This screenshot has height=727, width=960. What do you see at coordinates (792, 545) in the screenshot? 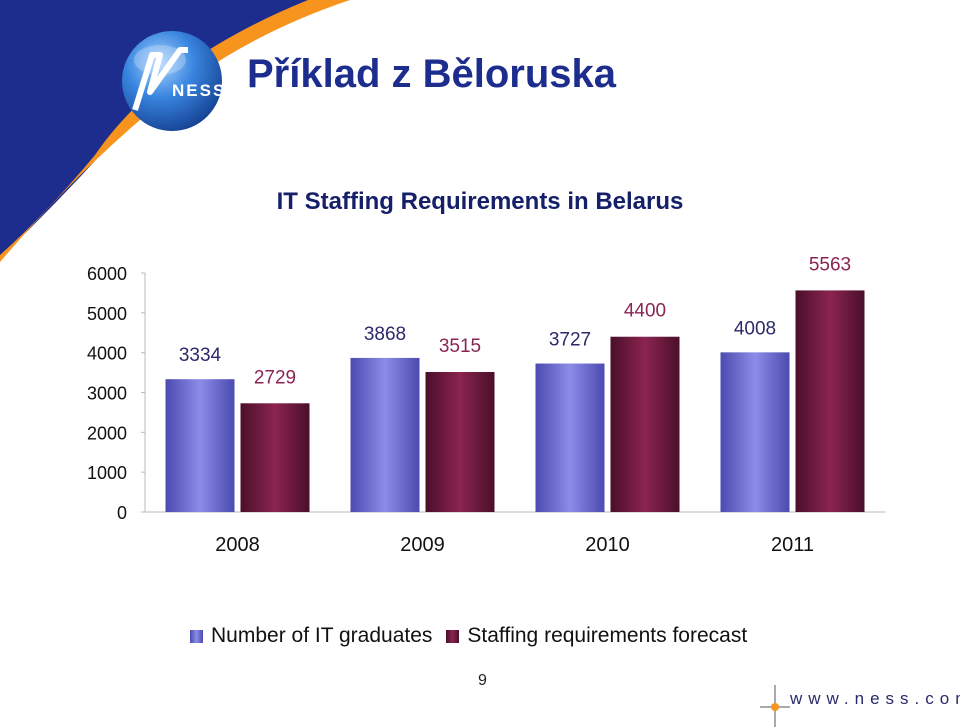
I see `x-tick-label-2011: 2011` at bounding box center [792, 545].